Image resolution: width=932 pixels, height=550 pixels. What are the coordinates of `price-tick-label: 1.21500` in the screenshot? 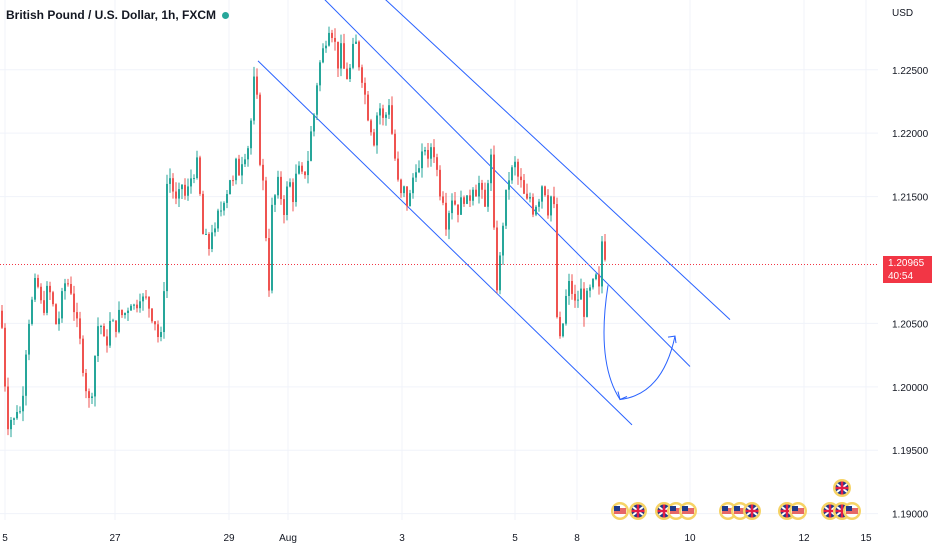 It's located at (910, 198).